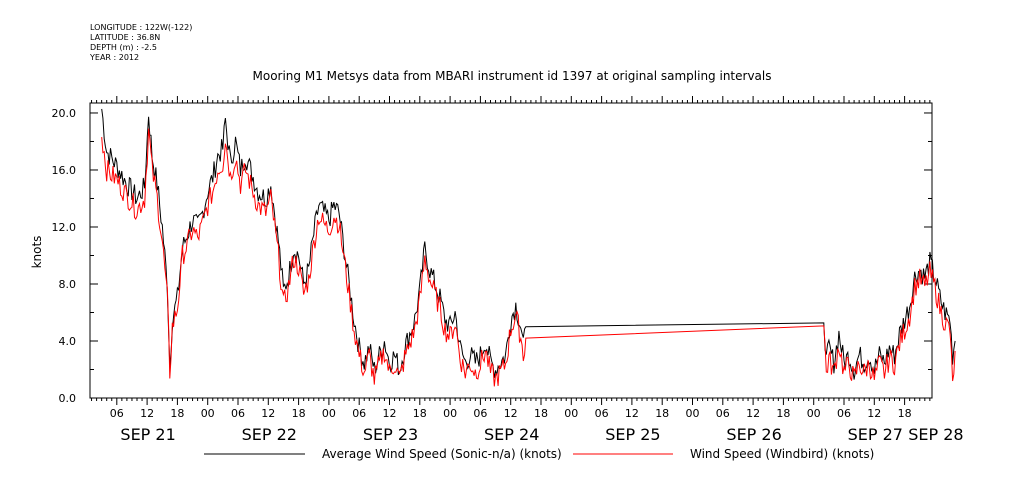 This screenshot has width=1009, height=504. What do you see at coordinates (64, 227) in the screenshot?
I see `y-tick-label: 12.0` at bounding box center [64, 227].